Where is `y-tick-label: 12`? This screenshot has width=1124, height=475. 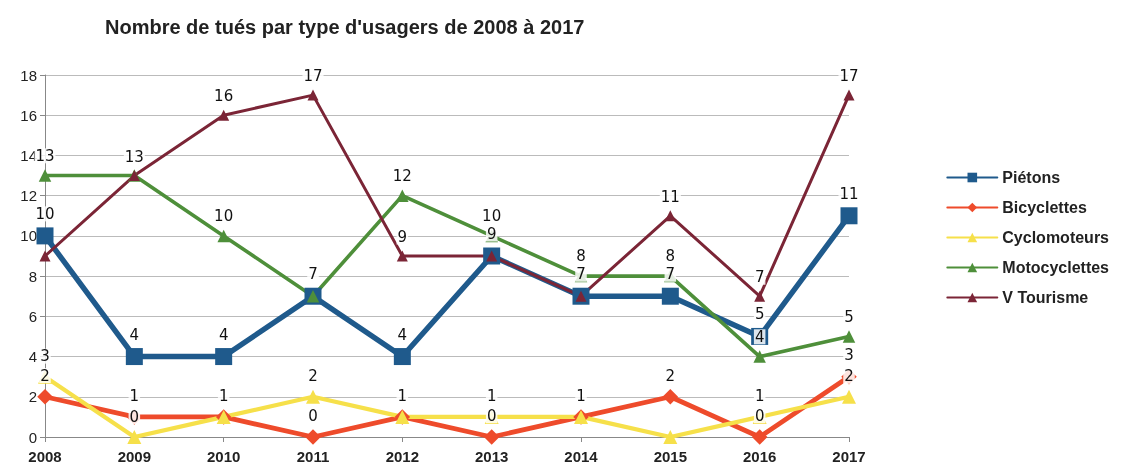 y-tick-label: 12 is located at coordinates (28, 196).